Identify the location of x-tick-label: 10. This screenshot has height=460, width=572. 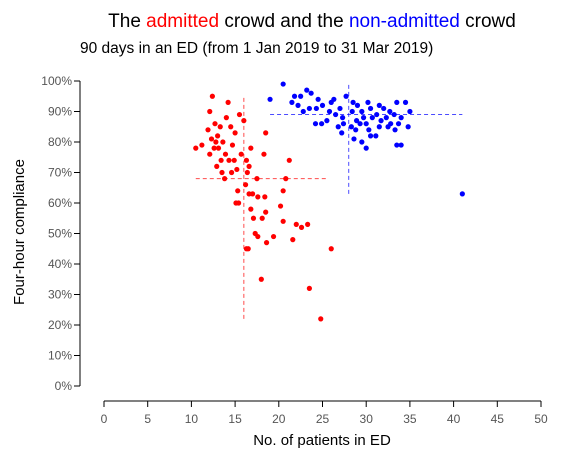
(192, 419).